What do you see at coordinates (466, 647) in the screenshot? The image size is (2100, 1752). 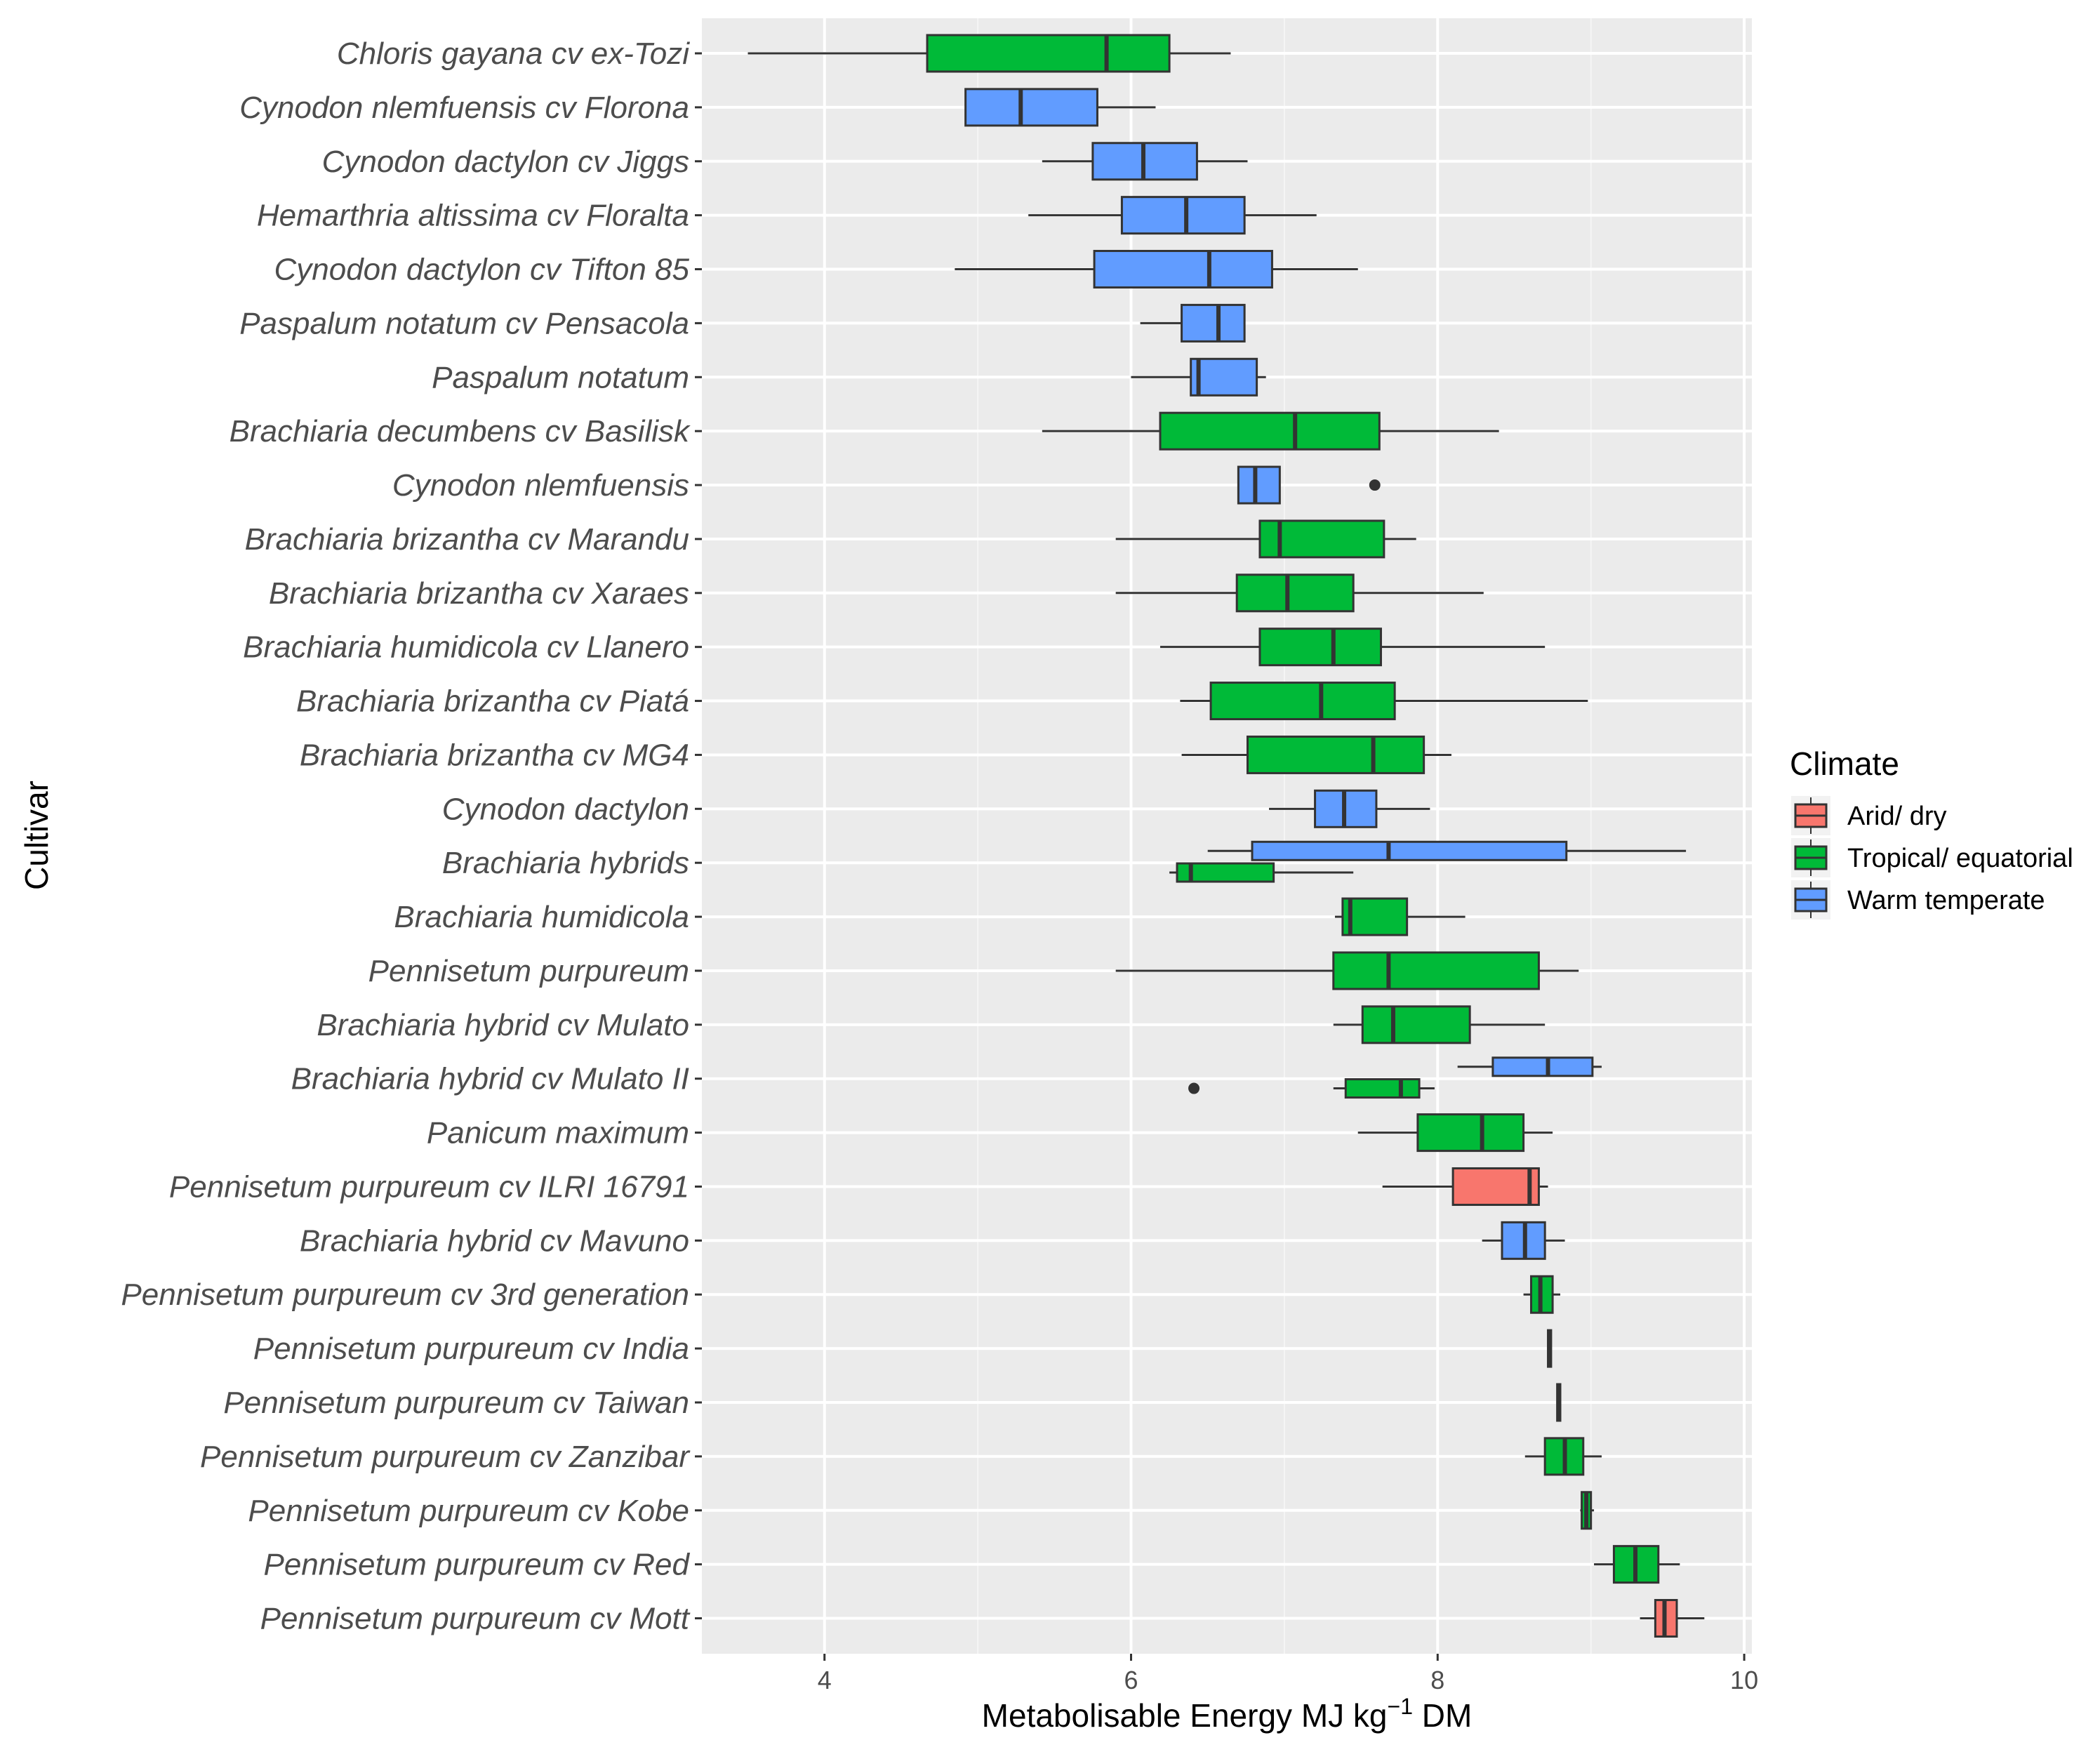 I see `y-tick-label: Brachiaria humidicola cv Llanero` at bounding box center [466, 647].